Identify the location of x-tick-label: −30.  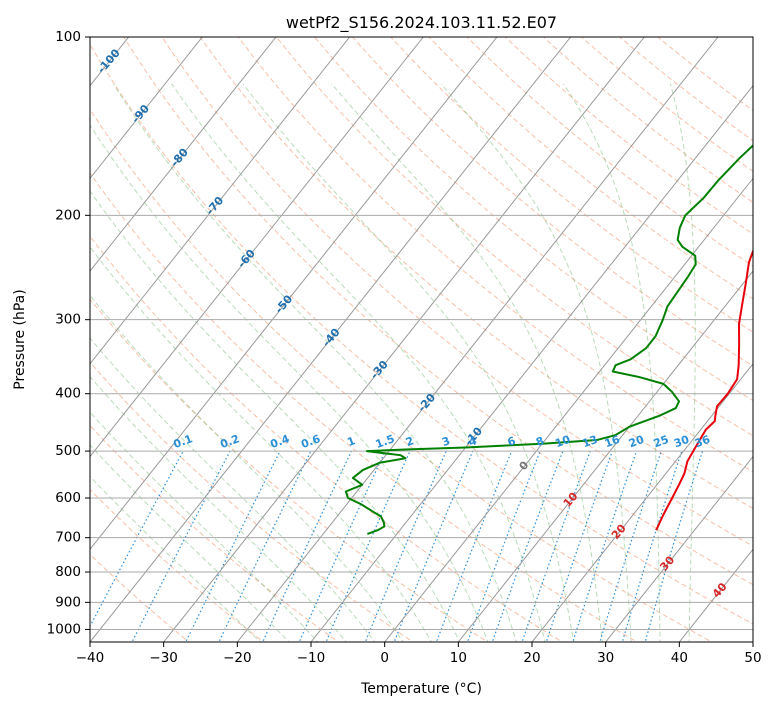
(163, 658).